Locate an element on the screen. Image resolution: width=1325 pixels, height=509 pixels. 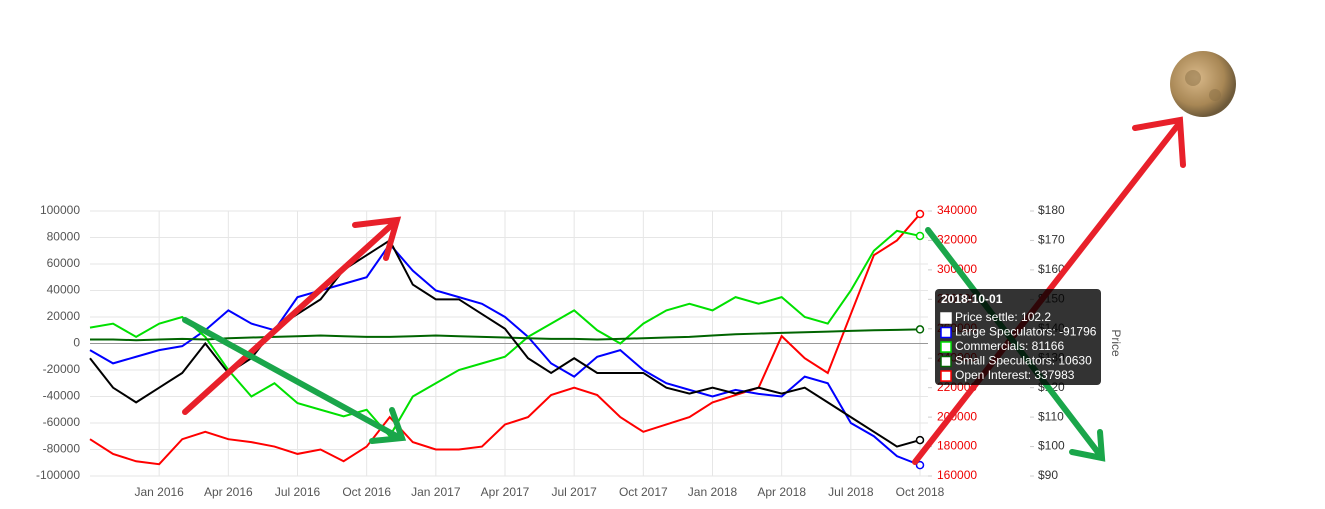
x-tick-label: Jan 2016 is located at coordinates (159, 492).